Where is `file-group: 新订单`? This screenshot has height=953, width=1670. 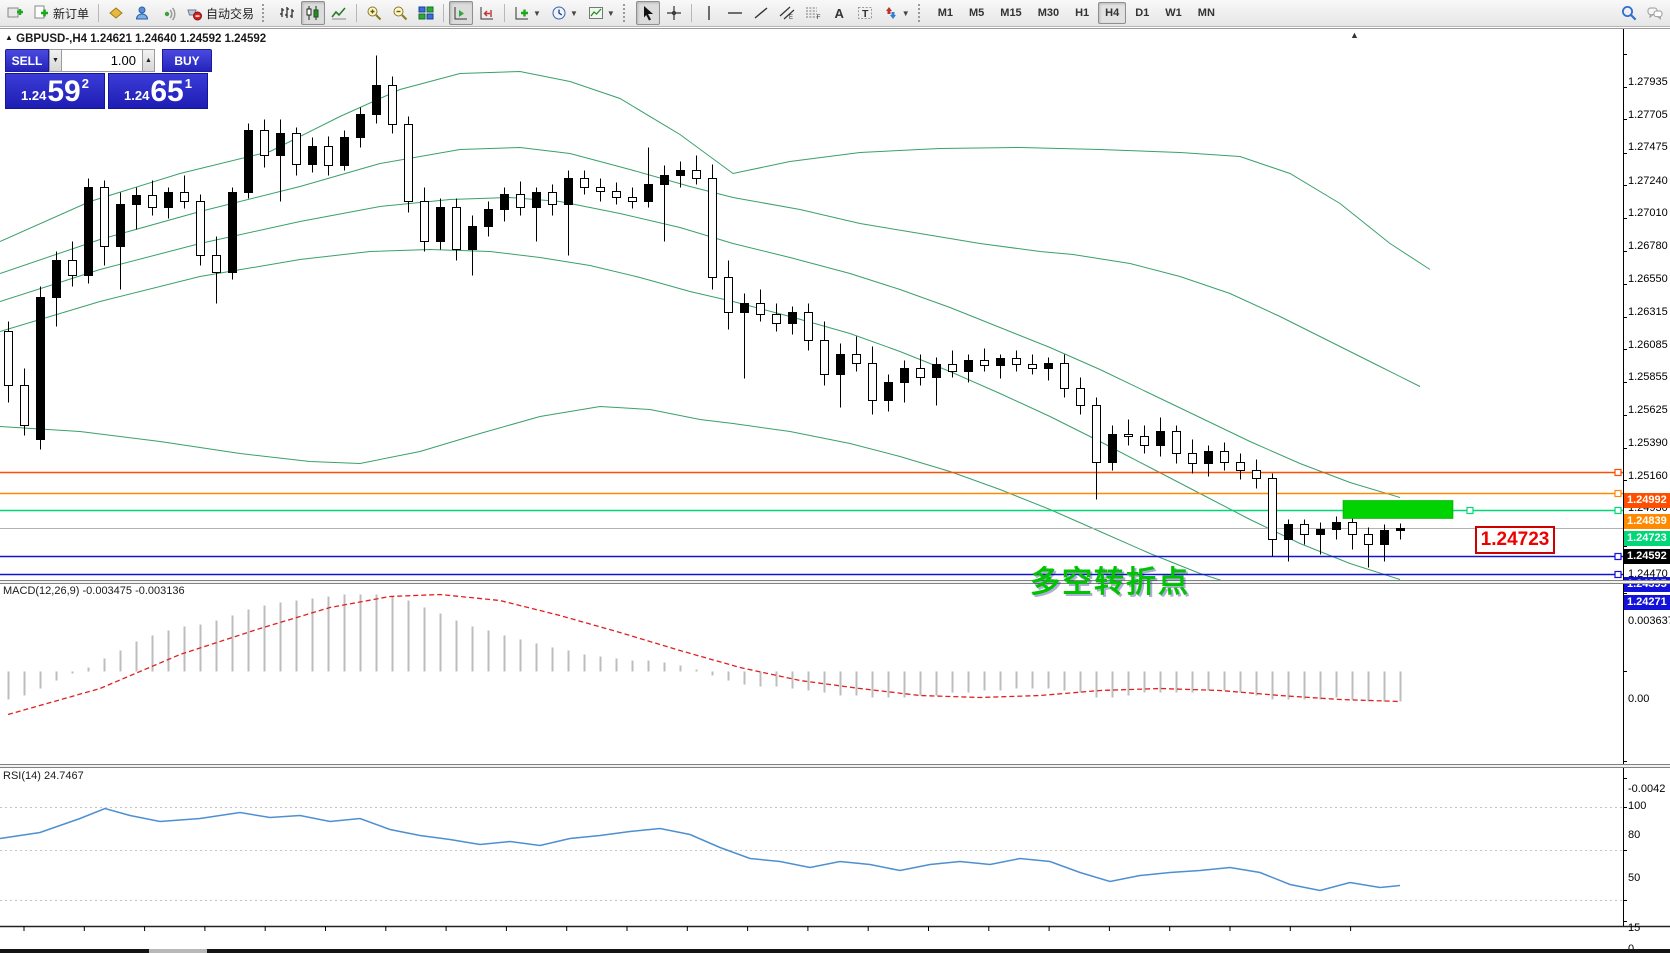 file-group: 新订单 is located at coordinates (48, 13).